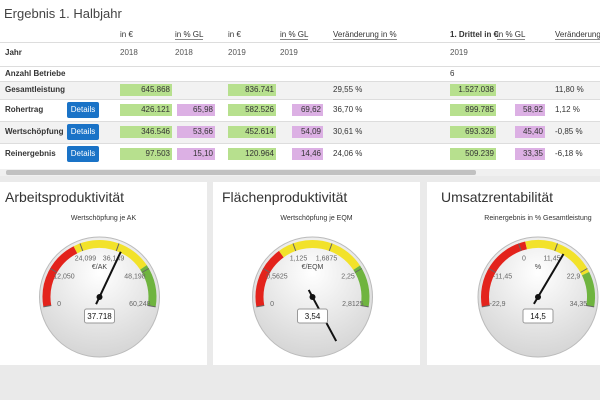 The width and height of the screenshot is (600, 400). I want to click on gauge-value: 37.718, so click(99, 316).